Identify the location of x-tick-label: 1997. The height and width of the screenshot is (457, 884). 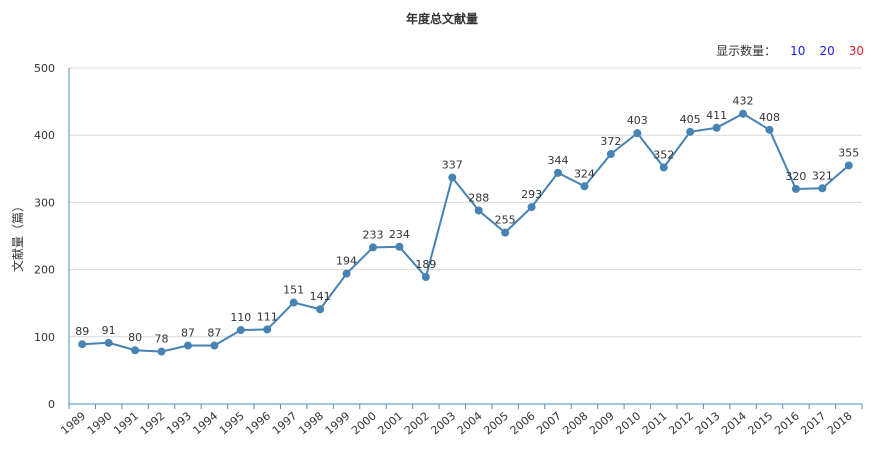
(285, 423).